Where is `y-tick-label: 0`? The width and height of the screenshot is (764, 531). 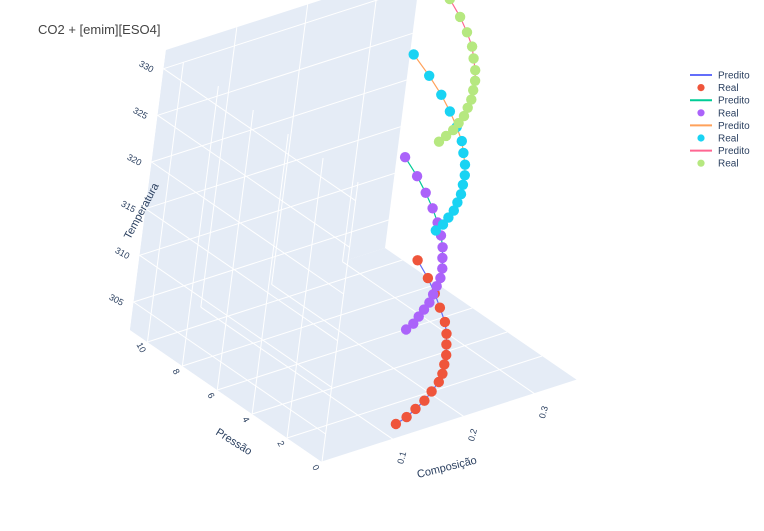
y-tick-label: 0 is located at coordinates (315, 467).